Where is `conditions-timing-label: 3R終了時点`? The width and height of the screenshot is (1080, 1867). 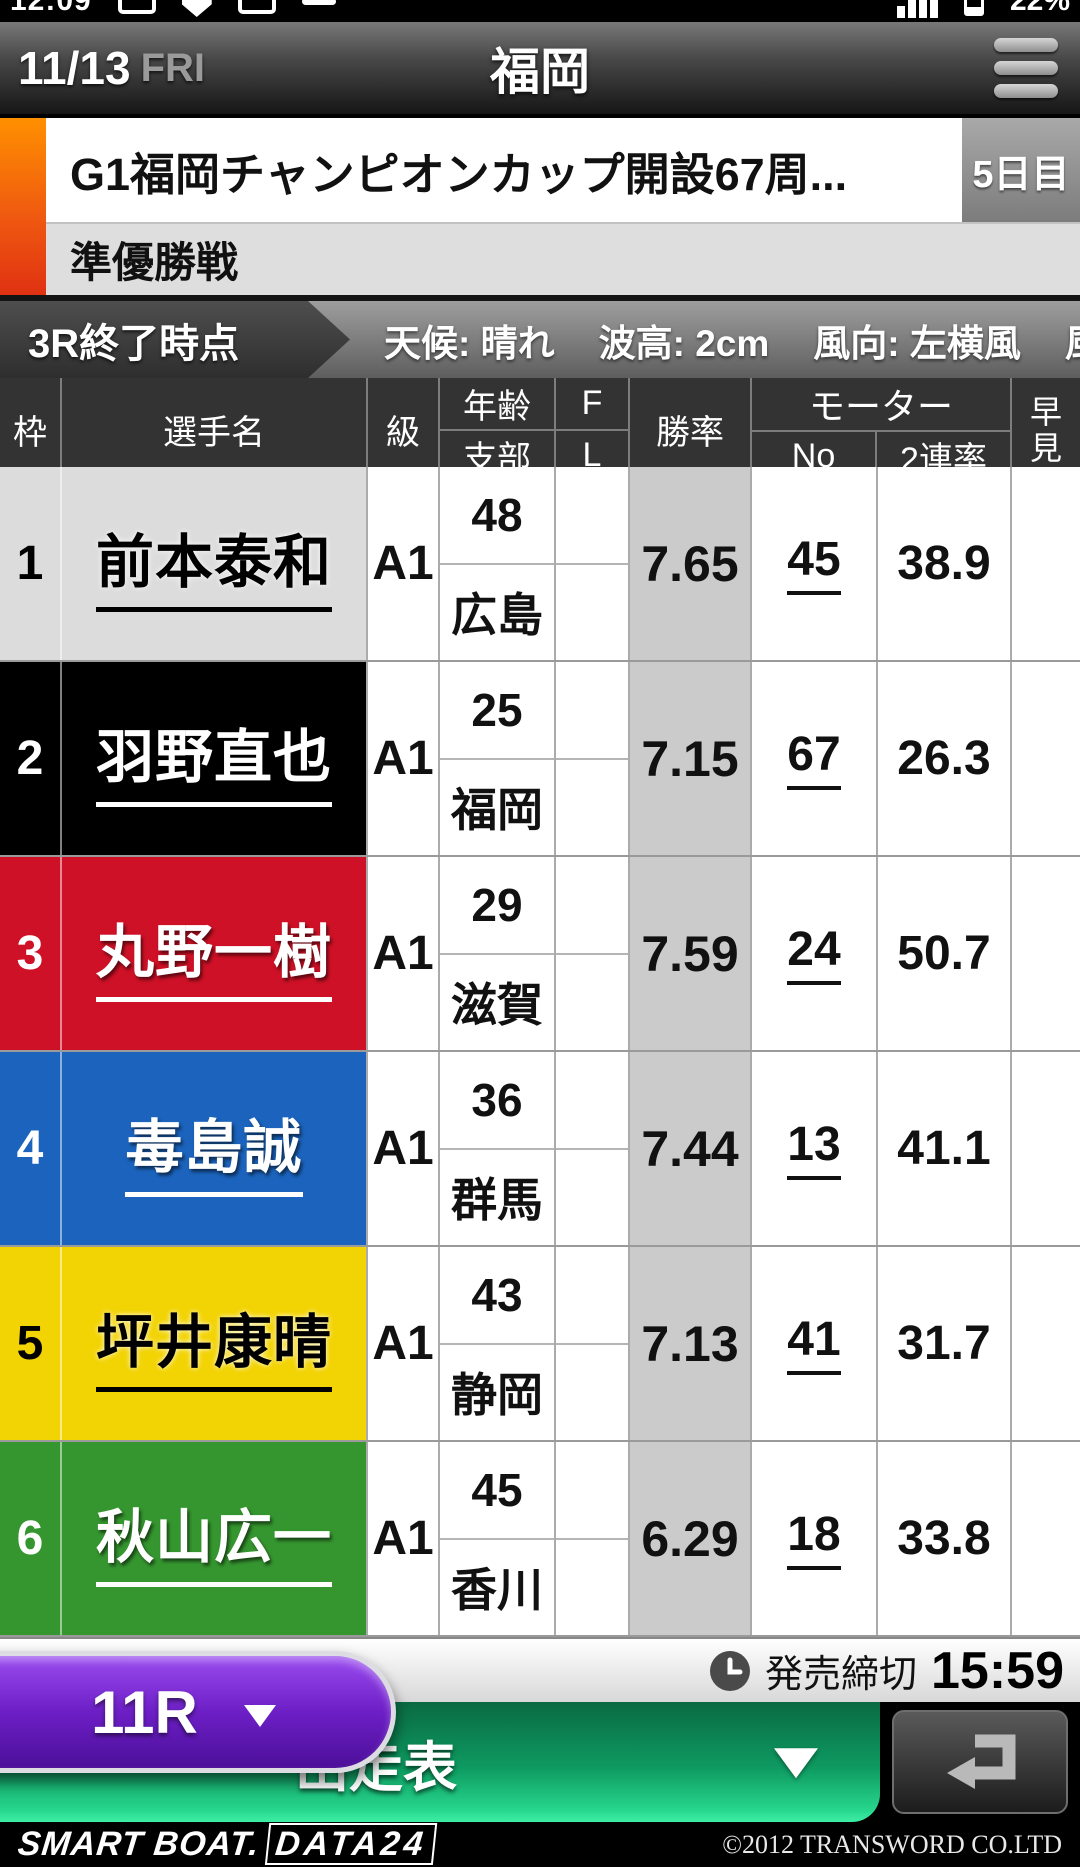 conditions-timing-label: 3R終了時点 is located at coordinates (175, 339).